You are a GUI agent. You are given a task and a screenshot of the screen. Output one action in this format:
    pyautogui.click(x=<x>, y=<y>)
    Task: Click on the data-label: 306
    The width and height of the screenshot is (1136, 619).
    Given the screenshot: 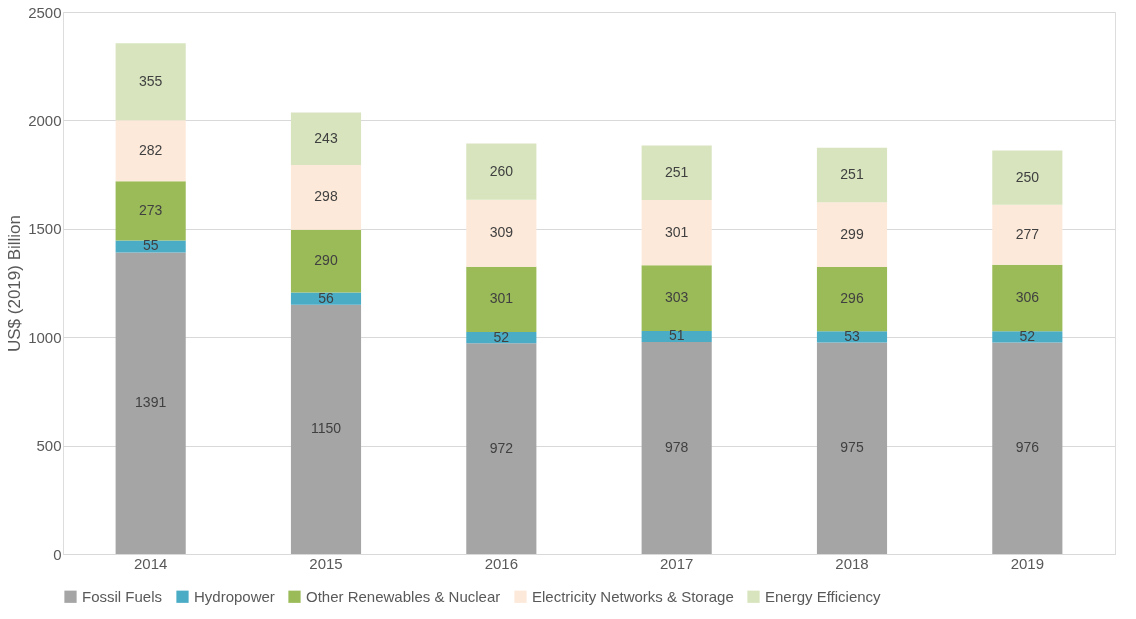 What is the action you would take?
    pyautogui.click(x=1027, y=296)
    